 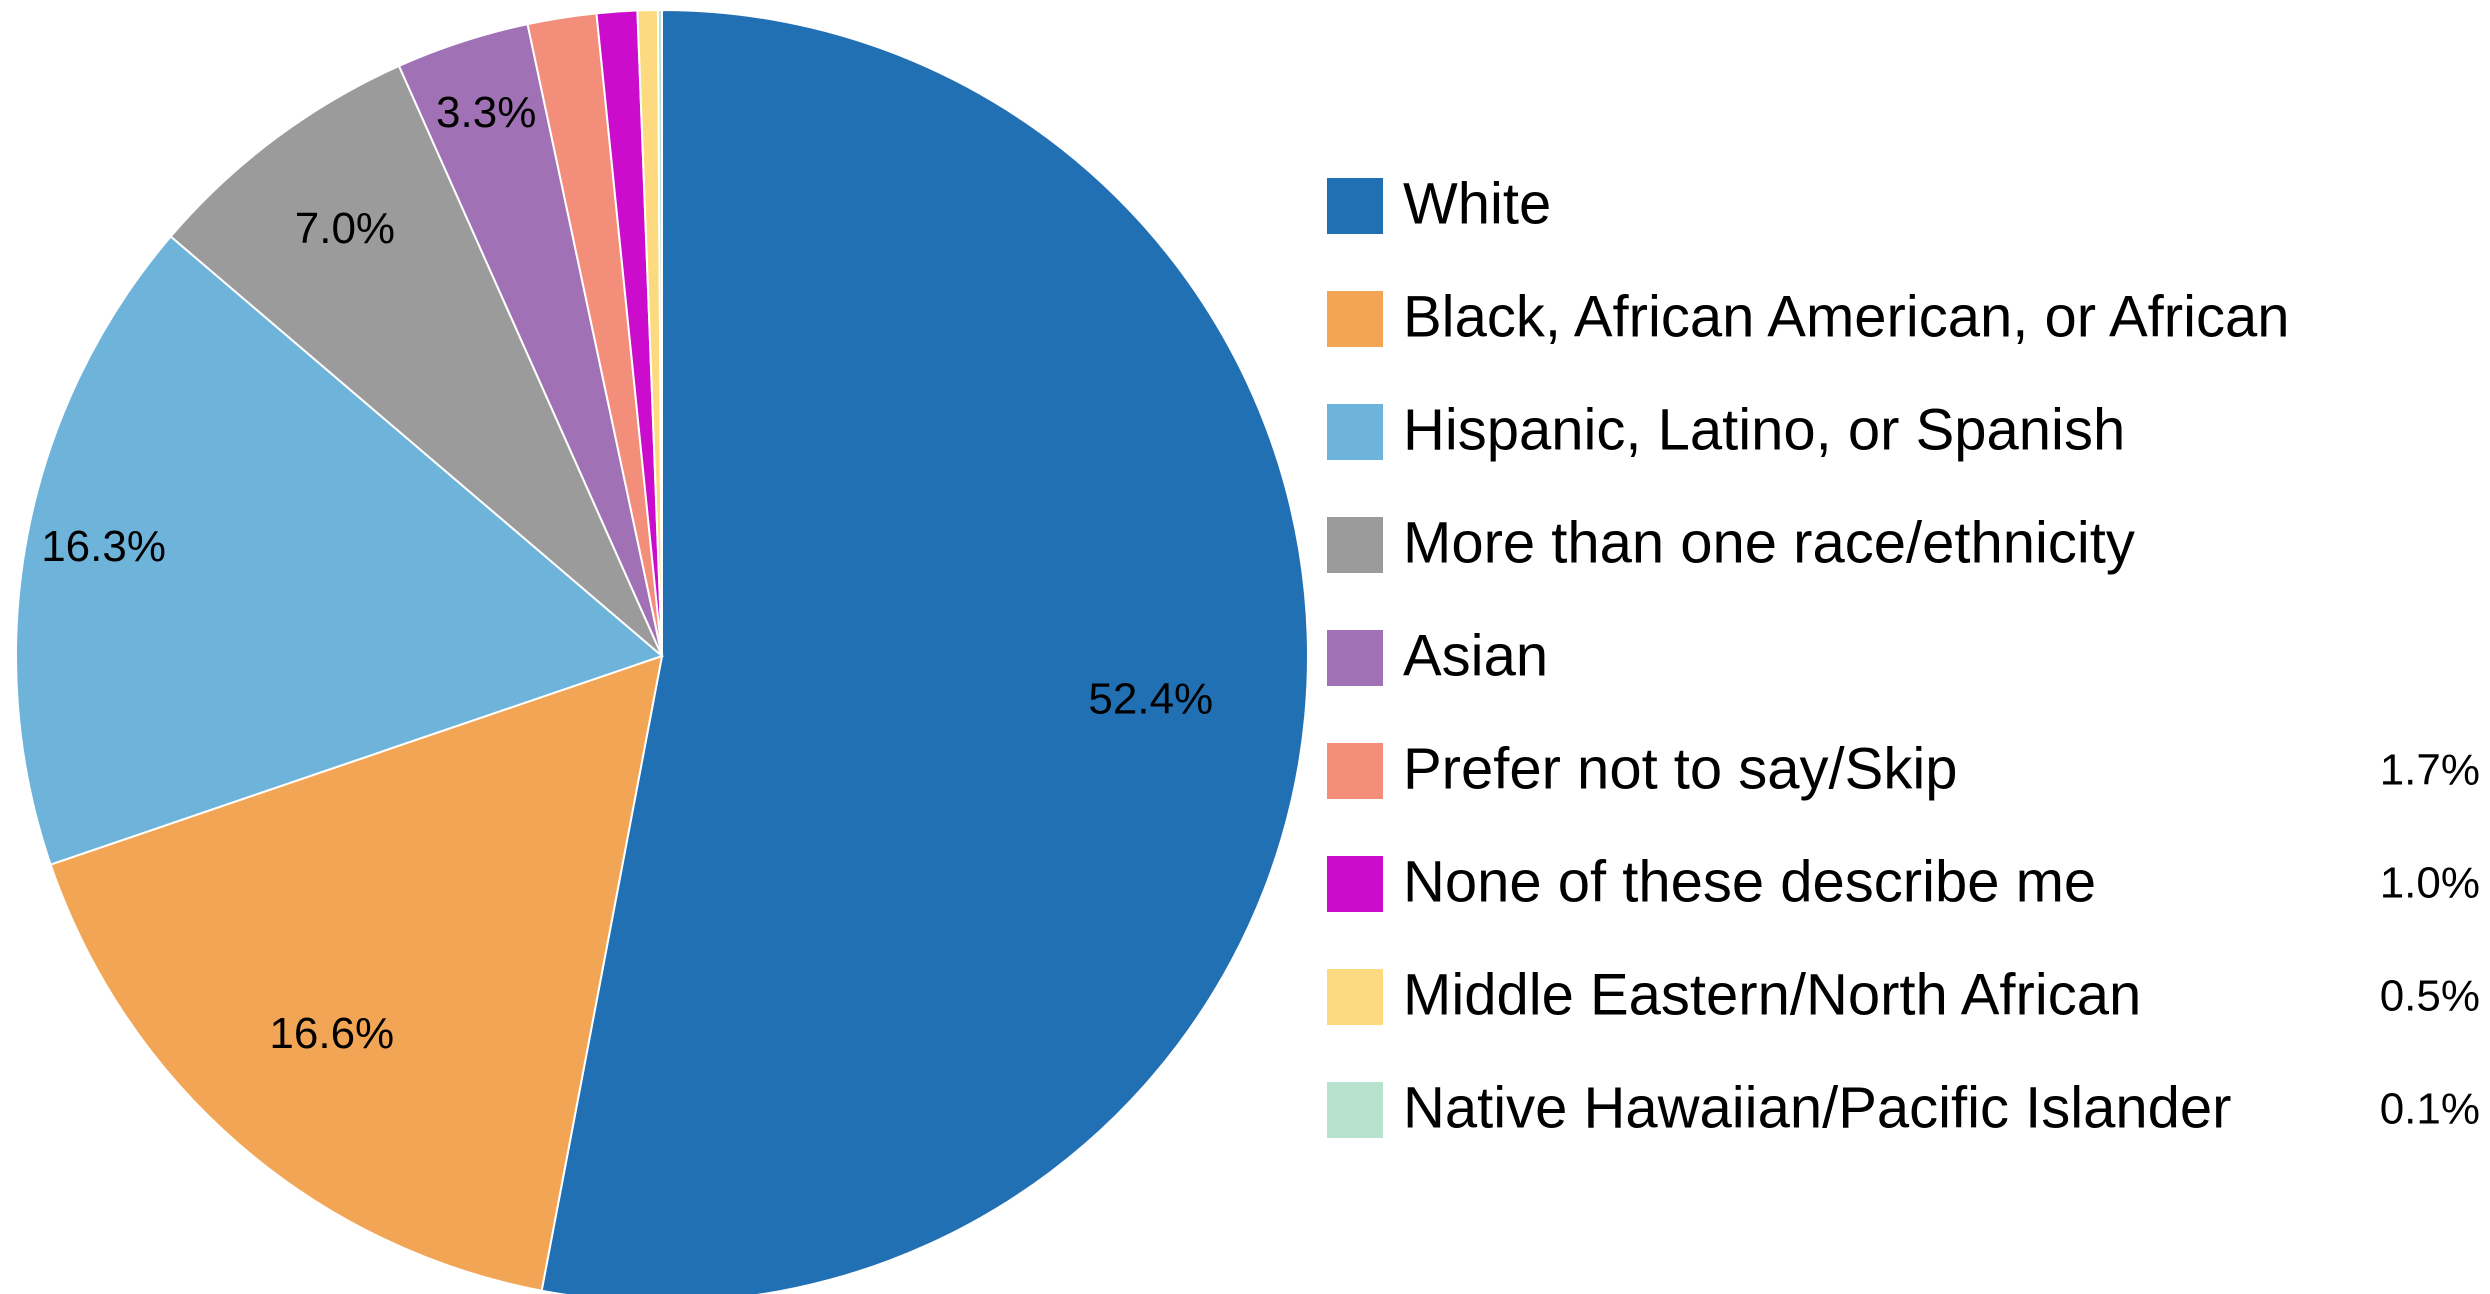 What do you see at coordinates (2430, 770) in the screenshot?
I see `legend-value-prefer-not-to-say-skip: 1.7%` at bounding box center [2430, 770].